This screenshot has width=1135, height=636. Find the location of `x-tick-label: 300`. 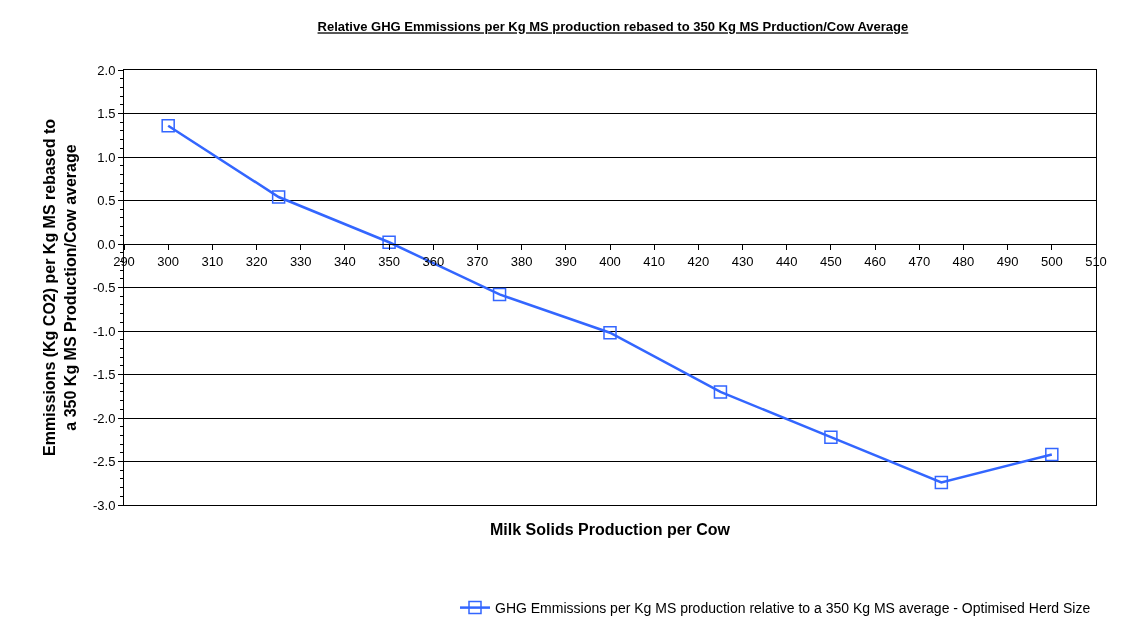

x-tick-label: 300 is located at coordinates (168, 261).